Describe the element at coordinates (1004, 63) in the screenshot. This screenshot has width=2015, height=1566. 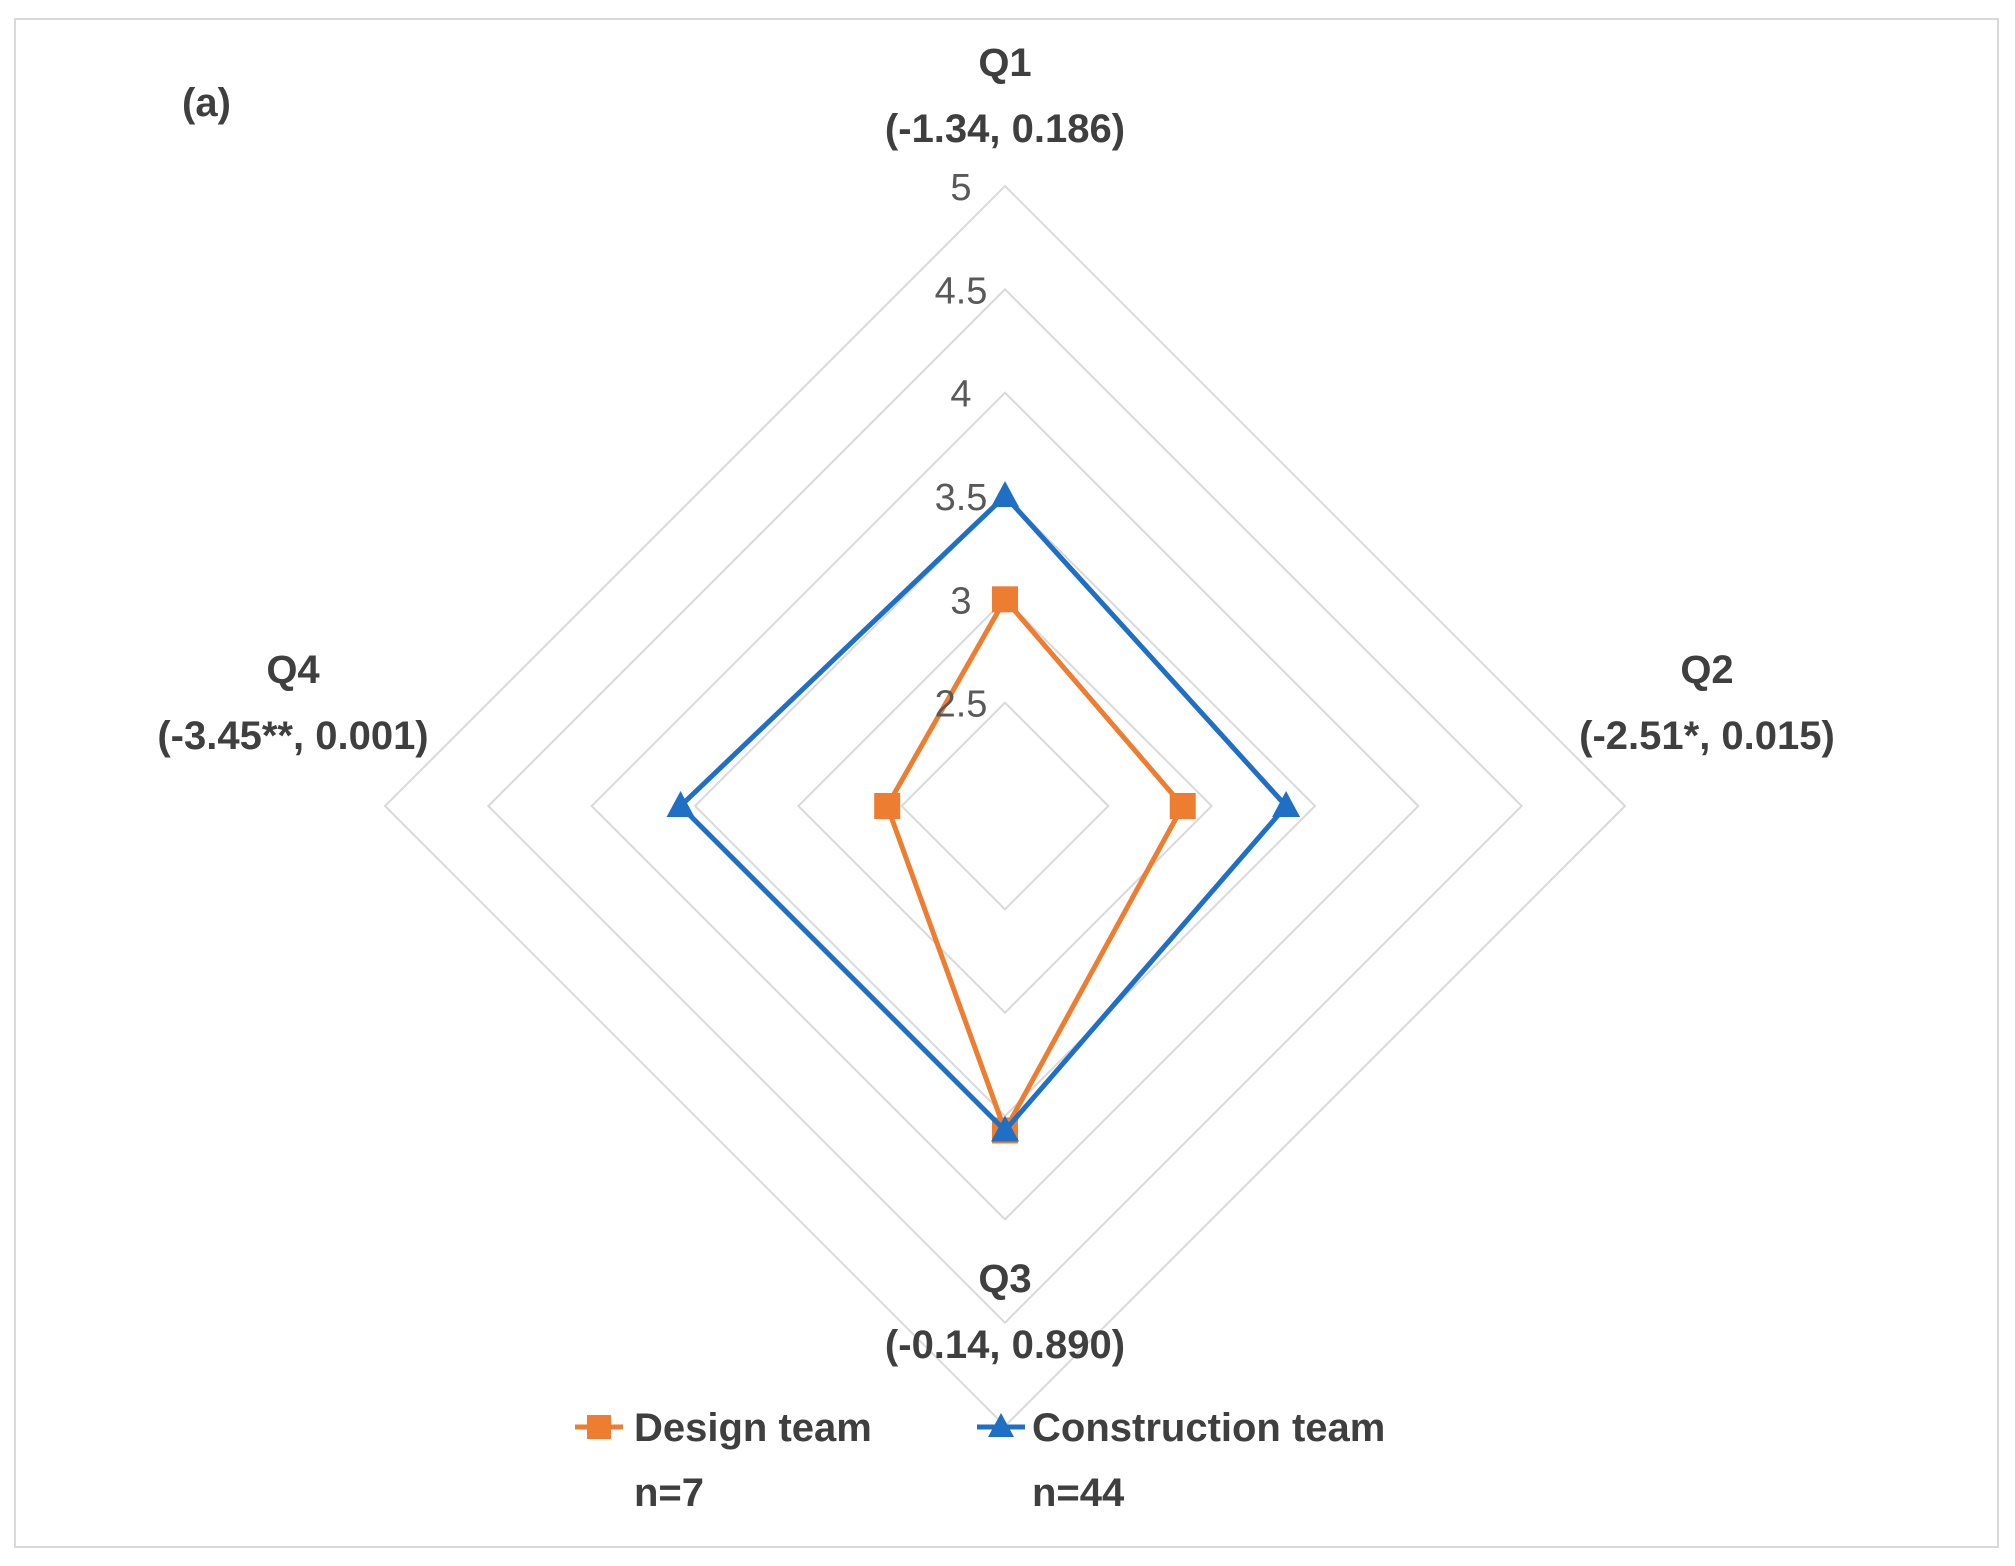
I see `axis-label-q1: Q1` at that location.